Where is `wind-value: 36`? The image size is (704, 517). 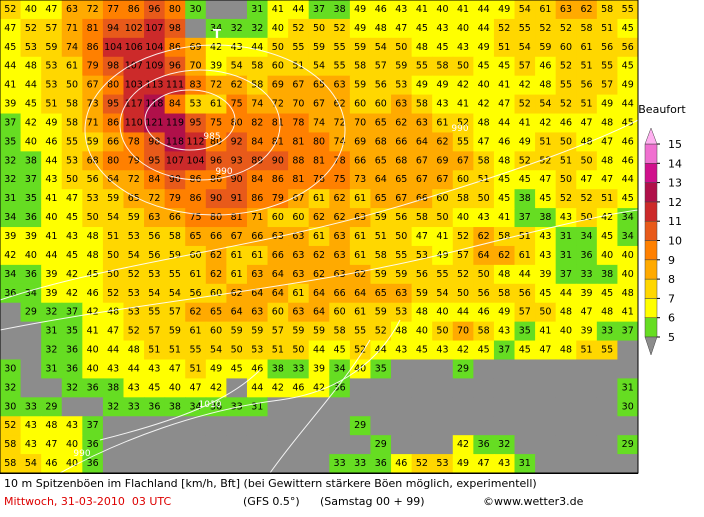 wind-value: 36 is located at coordinates (10, 293).